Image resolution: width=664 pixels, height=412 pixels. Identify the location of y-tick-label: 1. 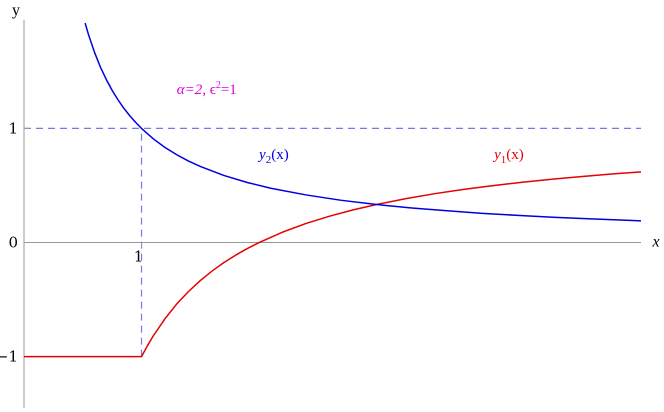
(13, 128).